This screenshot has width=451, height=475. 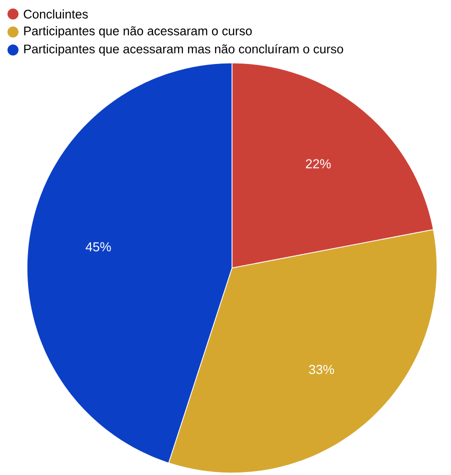 What do you see at coordinates (321, 369) in the screenshot?
I see `data-label: 33%` at bounding box center [321, 369].